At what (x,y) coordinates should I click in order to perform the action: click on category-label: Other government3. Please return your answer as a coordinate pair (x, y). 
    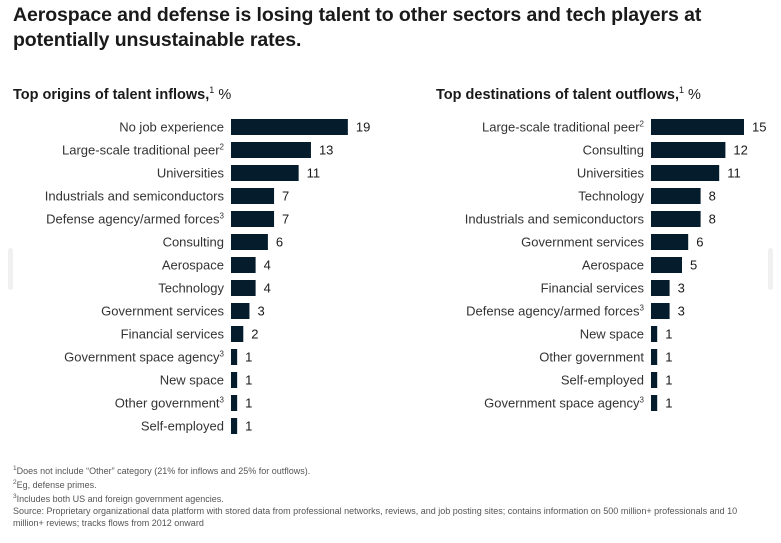
    Looking at the image, I should click on (170, 403).